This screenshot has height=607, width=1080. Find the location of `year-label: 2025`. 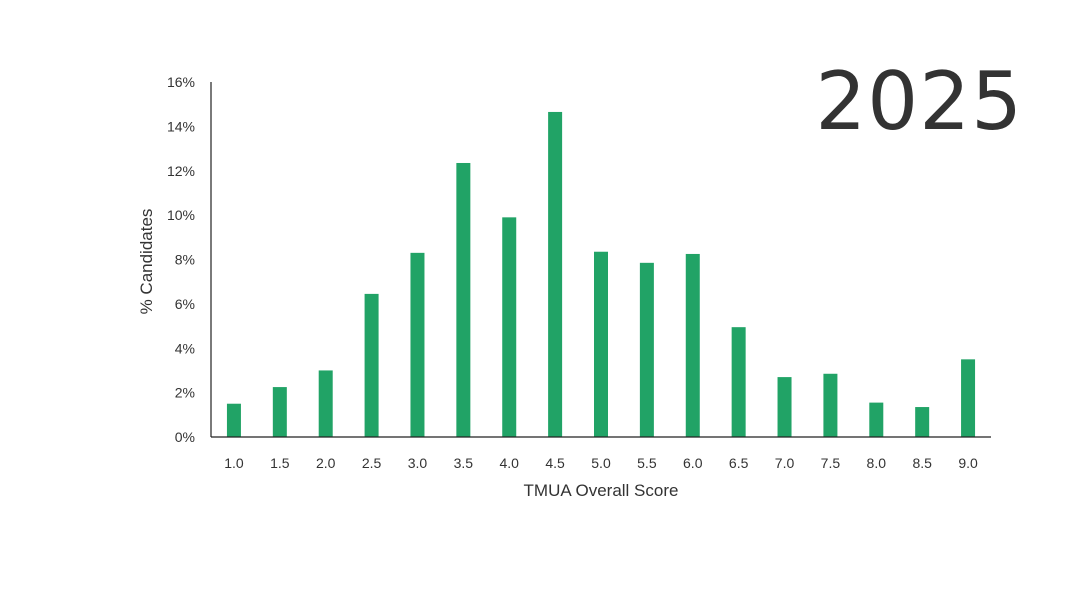

year-label: 2025 is located at coordinates (919, 101).